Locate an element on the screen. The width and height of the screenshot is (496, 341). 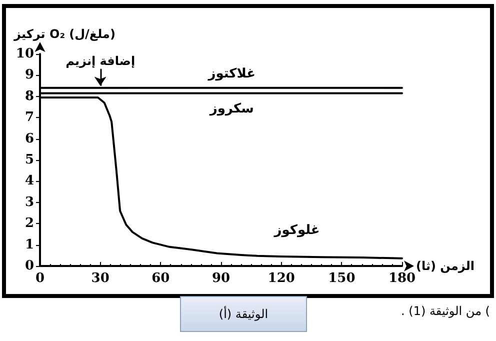
y-tick-label: 1 is located at coordinates (29, 244).